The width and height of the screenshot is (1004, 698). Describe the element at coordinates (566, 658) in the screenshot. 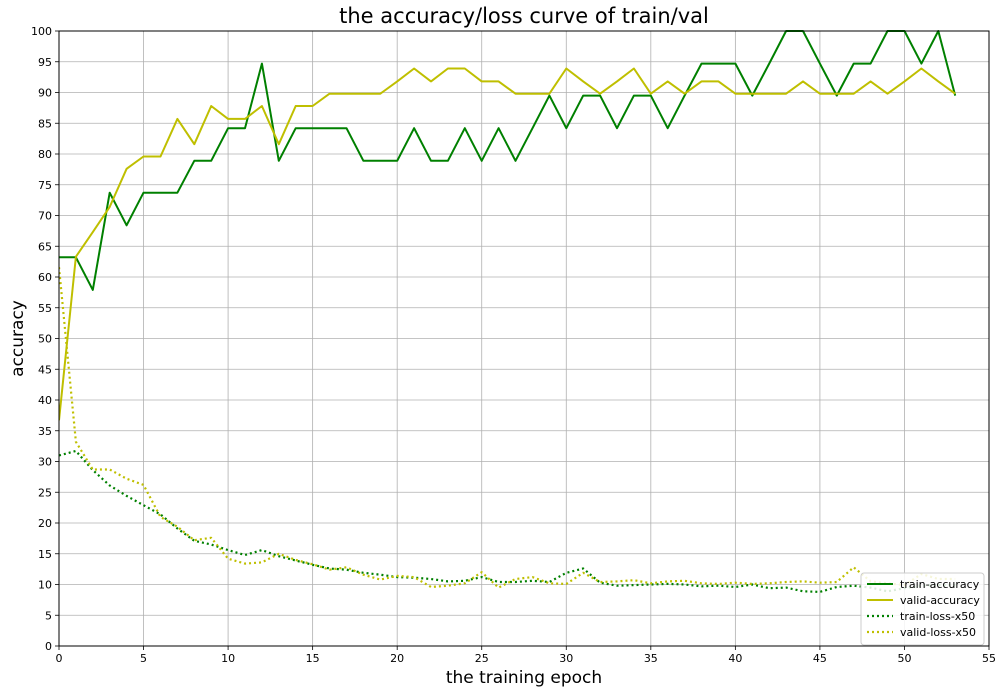

I see `x-tick-label: 30` at that location.